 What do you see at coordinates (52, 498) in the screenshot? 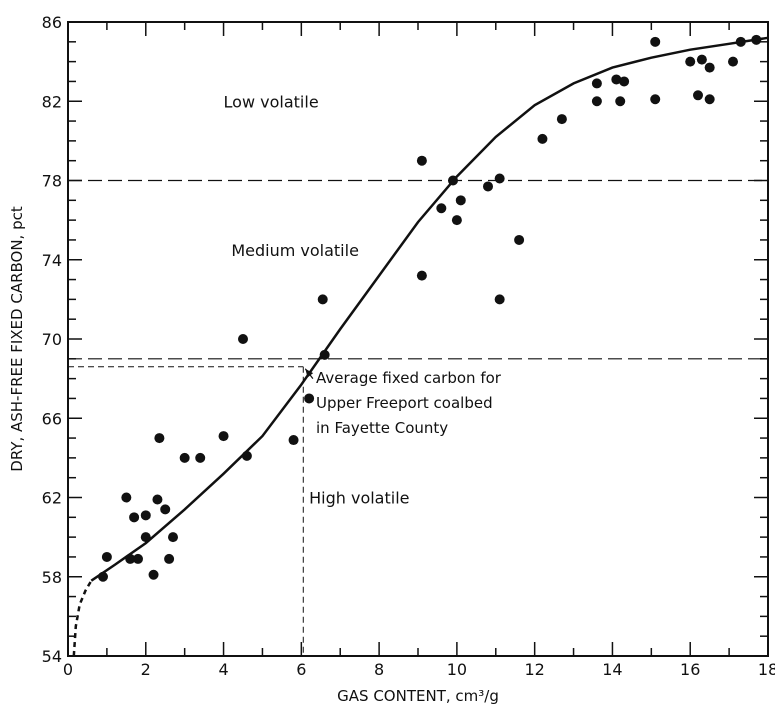
I see `y-tick-label: 62` at bounding box center [52, 498].